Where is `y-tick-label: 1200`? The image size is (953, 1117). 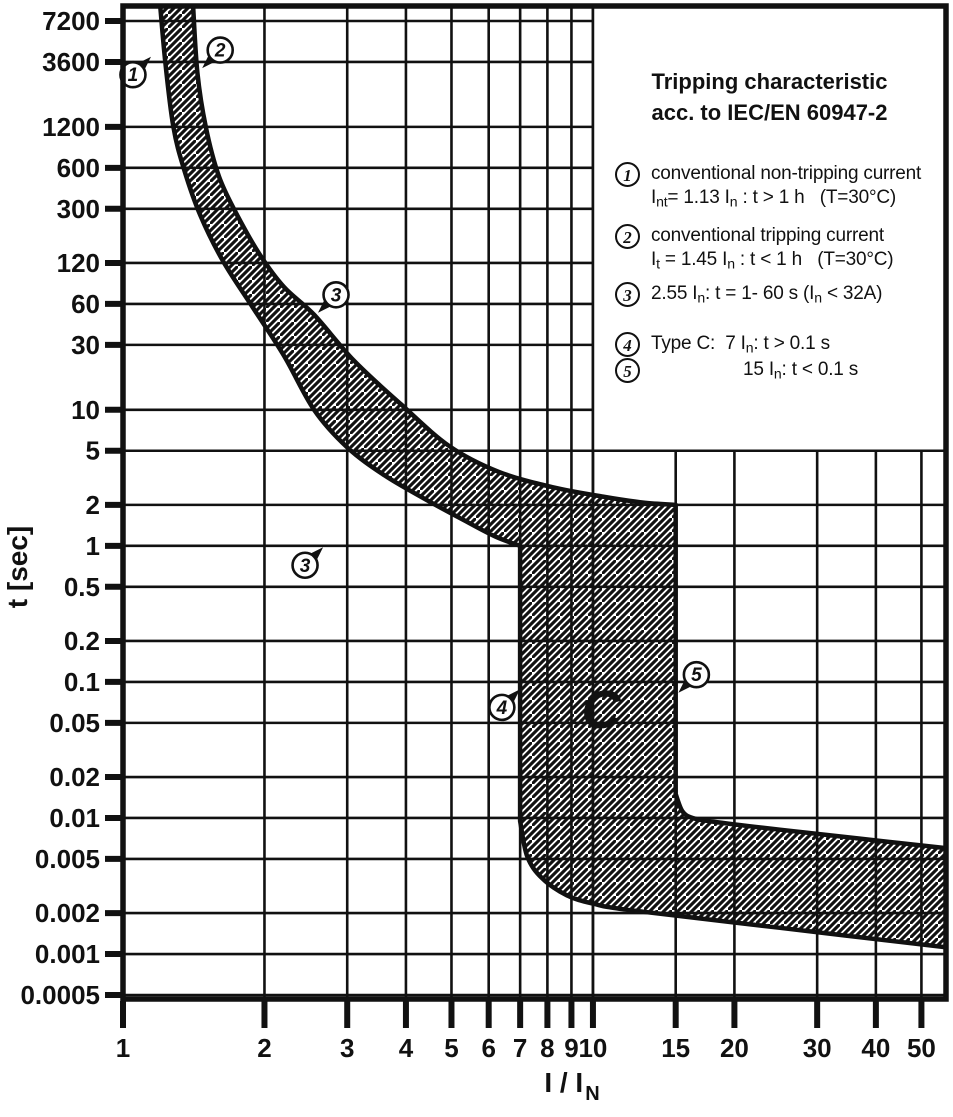
y-tick-label: 1200 is located at coordinates (71, 127).